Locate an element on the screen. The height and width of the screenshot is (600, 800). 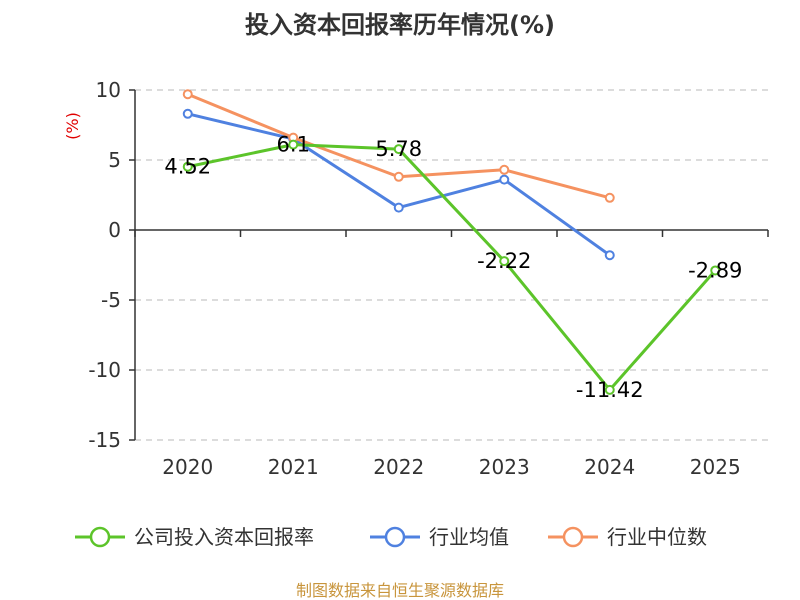
legend-label: 公司投入资本回报率 is located at coordinates (224, 537).